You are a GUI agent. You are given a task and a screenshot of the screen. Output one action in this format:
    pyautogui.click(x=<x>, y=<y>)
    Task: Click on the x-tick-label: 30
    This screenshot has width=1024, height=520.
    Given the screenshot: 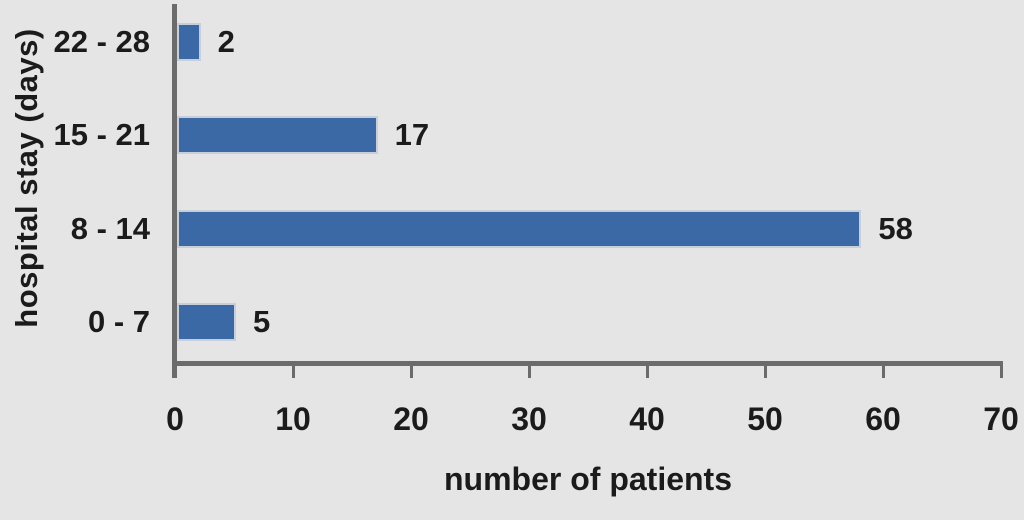 What is the action you would take?
    pyautogui.click(x=529, y=419)
    